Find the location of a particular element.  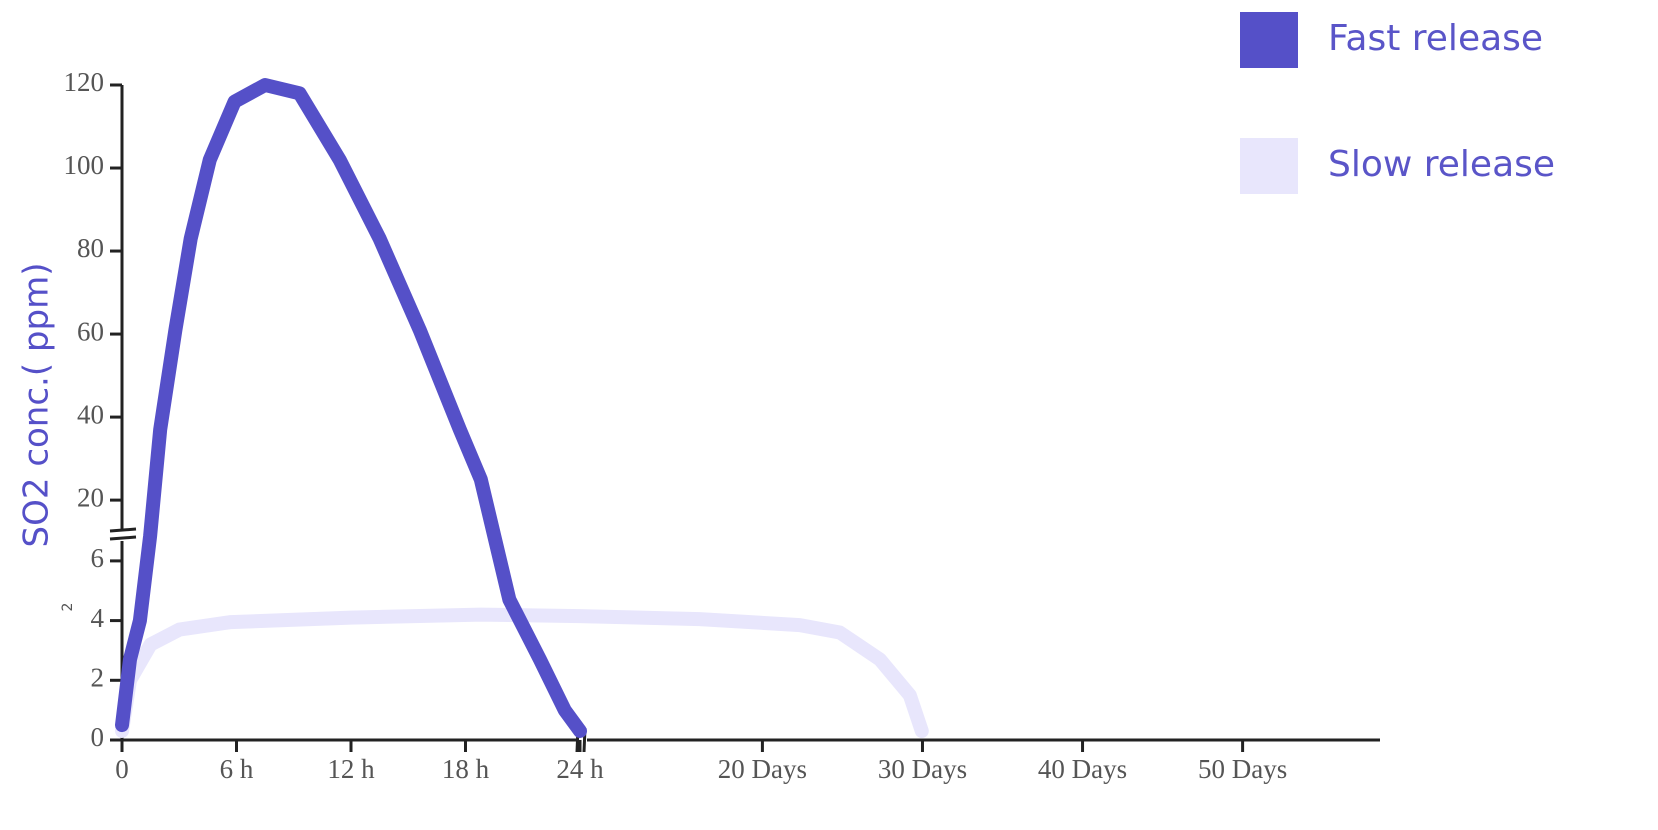

legend-label: Fast release is located at coordinates (1435, 38).